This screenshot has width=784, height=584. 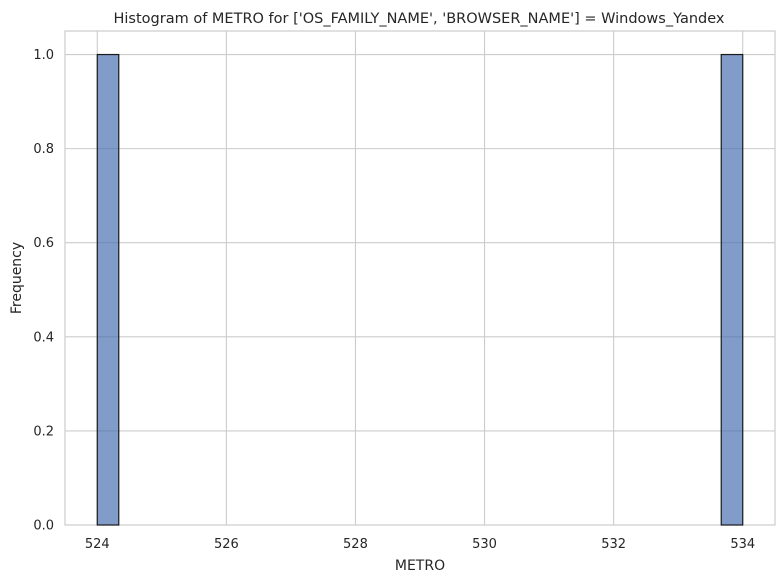 What do you see at coordinates (97, 544) in the screenshot?
I see `x-tick-label: 524` at bounding box center [97, 544].